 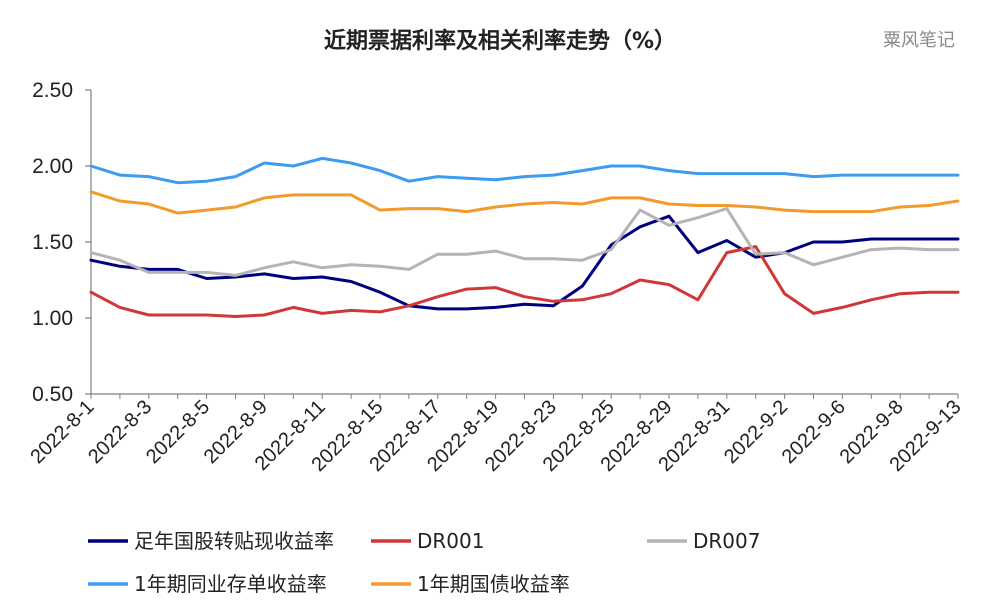 I want to click on legend-label-1: DR001, so click(x=450, y=541).